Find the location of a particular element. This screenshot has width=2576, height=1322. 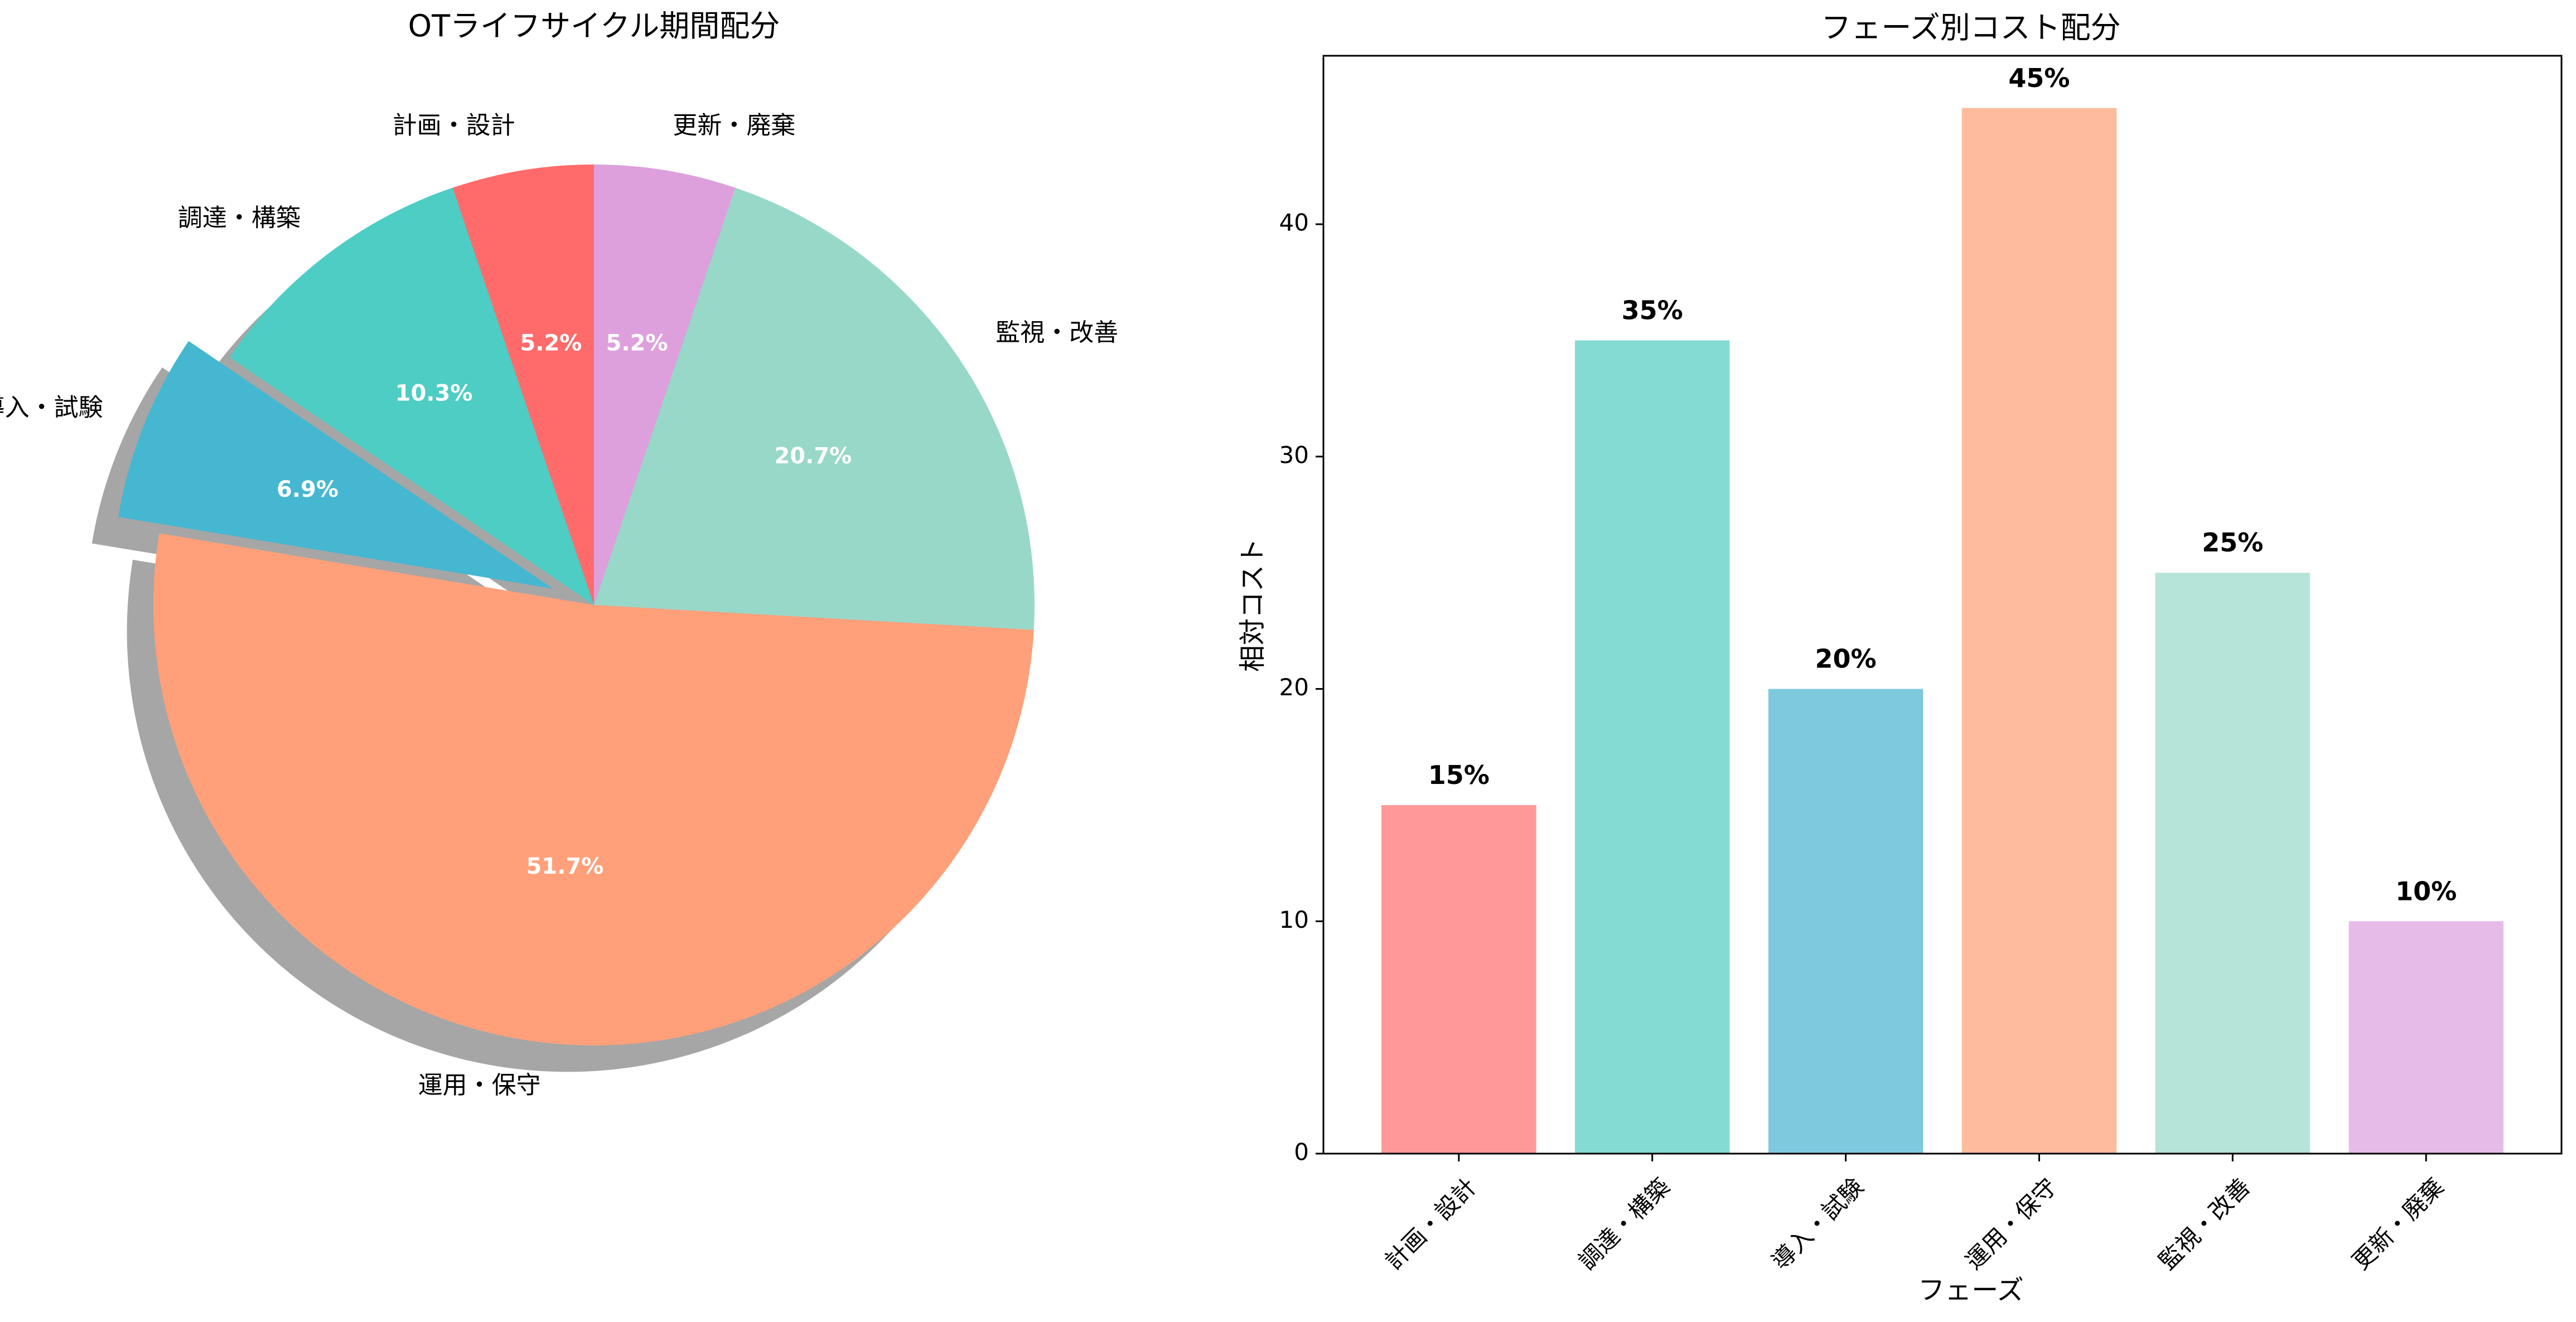

pie-category-label-item-6: 更新・廃棄 is located at coordinates (734, 126).